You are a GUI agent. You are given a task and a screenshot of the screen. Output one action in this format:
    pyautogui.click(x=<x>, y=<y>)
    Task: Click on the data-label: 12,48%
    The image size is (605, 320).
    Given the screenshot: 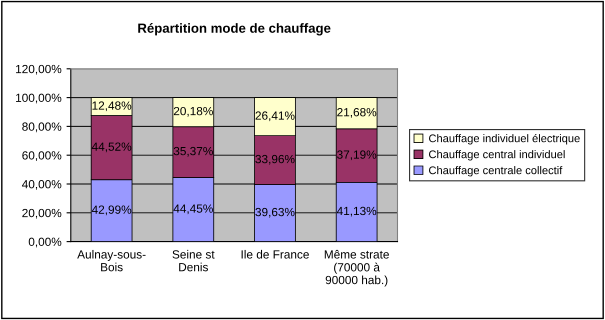 What is the action you would take?
    pyautogui.click(x=112, y=106)
    